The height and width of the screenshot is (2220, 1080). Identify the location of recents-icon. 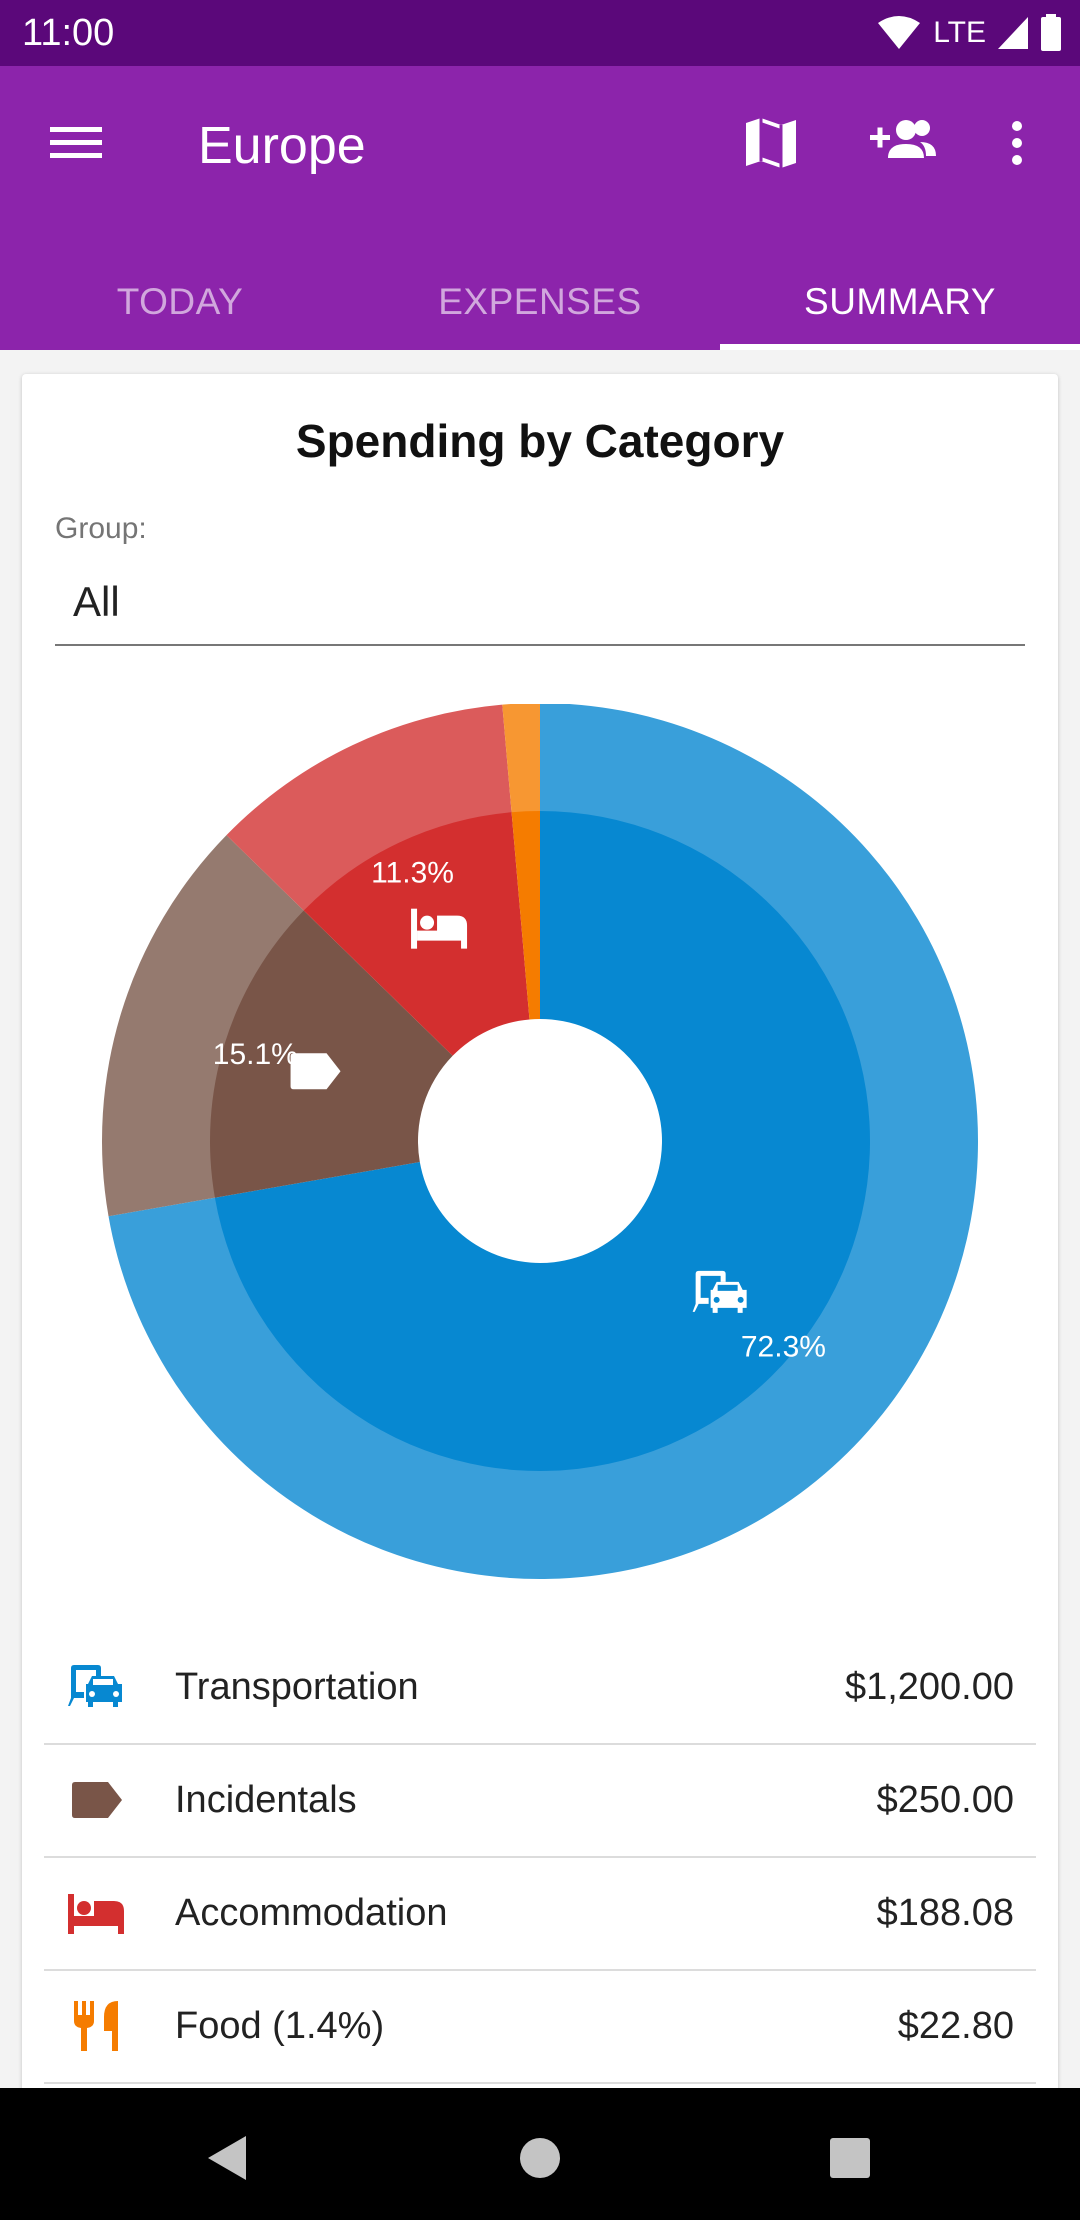
(850, 2158).